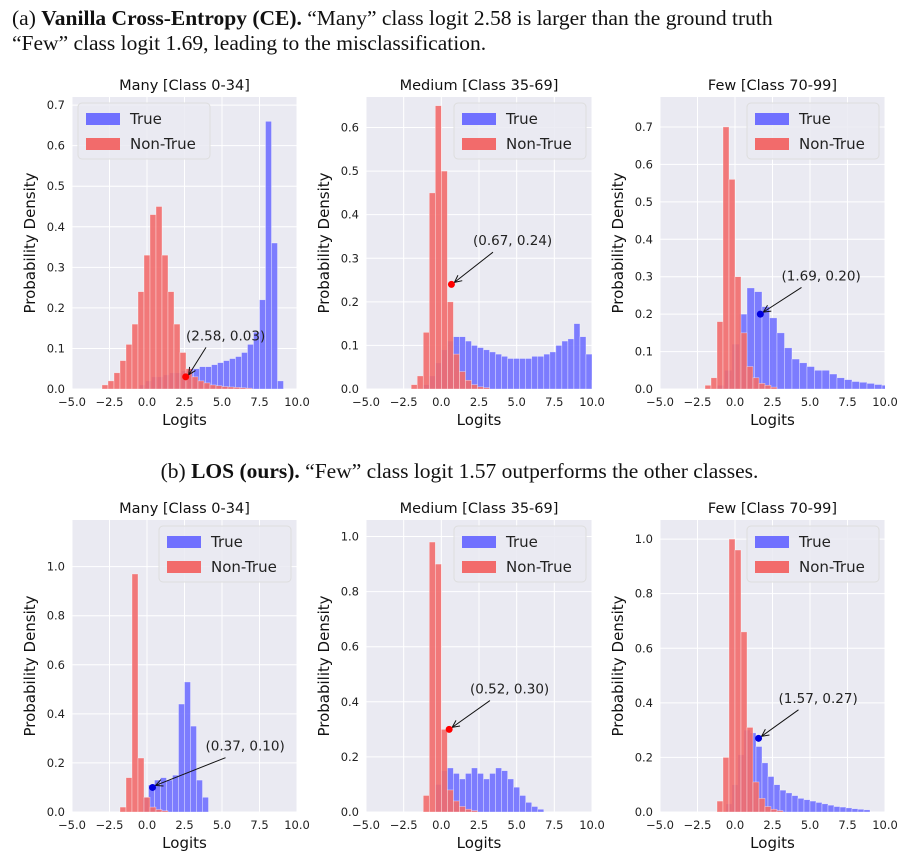 The width and height of the screenshot is (919, 855). I want to click on caption-a-bold: Vanilla Cross-Entropy (CE)., so click(171, 18).